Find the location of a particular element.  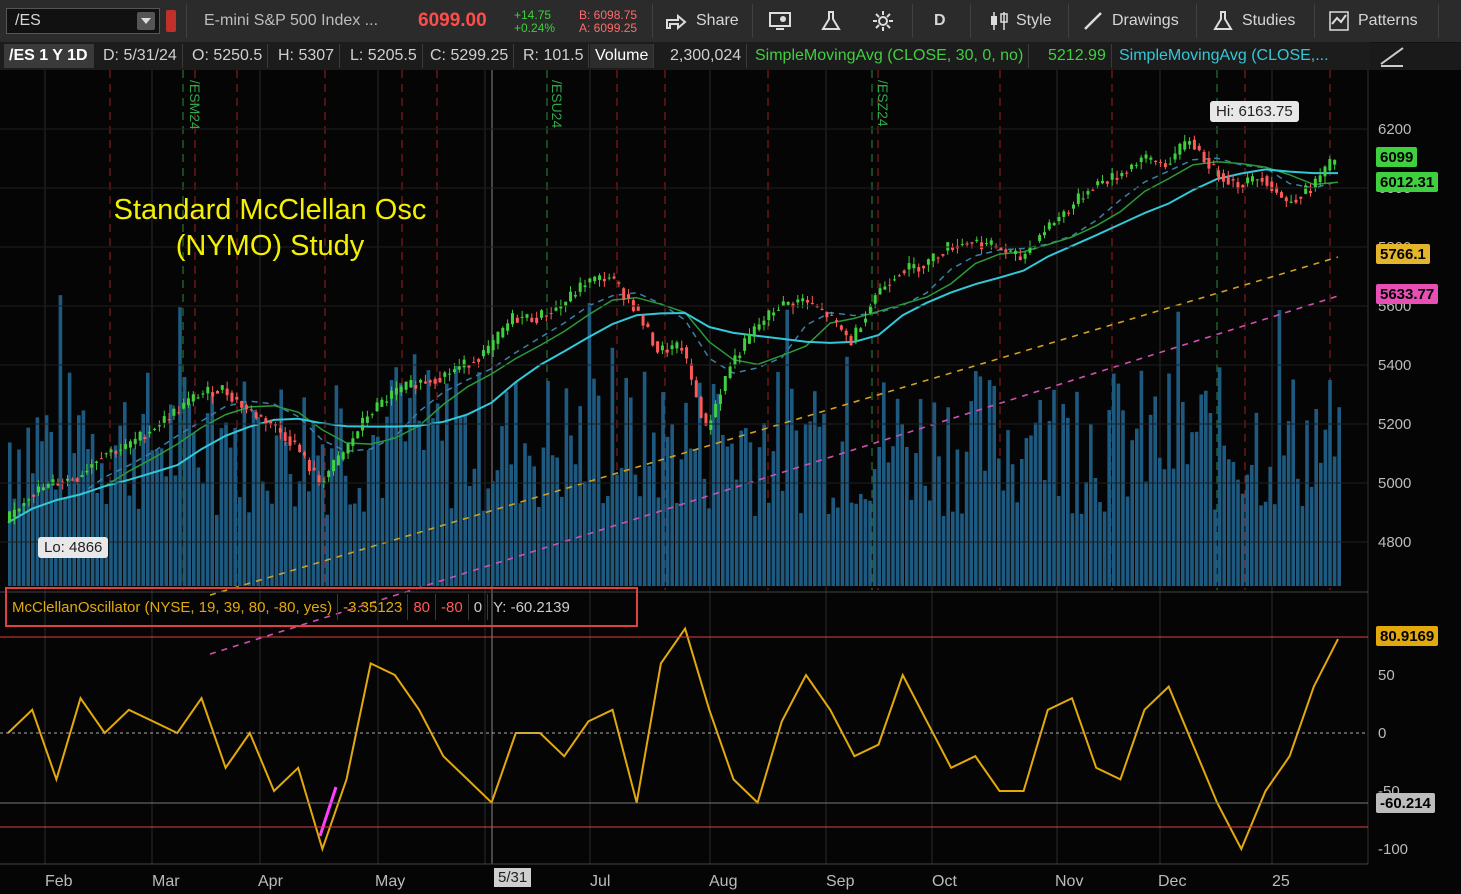

symbol-text: /ES is located at coordinates (28, 20).